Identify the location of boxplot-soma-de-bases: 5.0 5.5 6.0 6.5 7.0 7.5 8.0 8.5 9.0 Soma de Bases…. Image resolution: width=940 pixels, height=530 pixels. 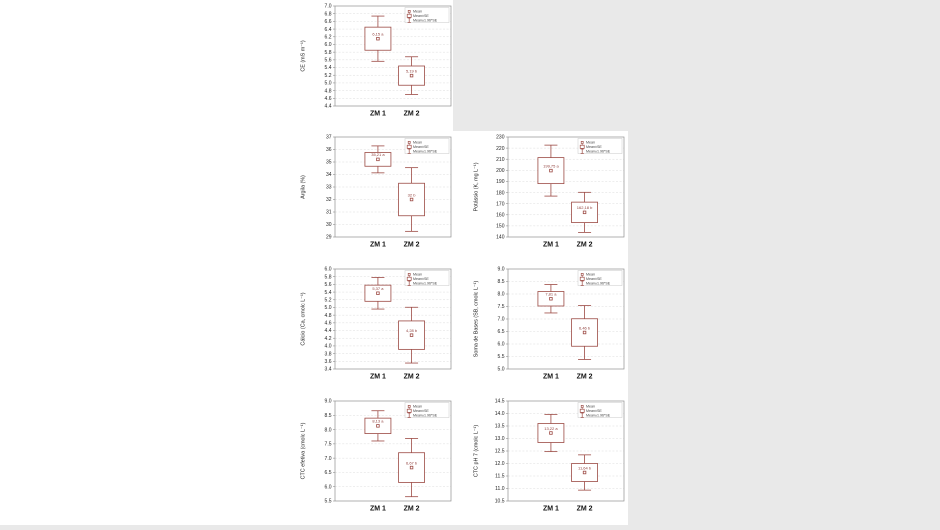
(548, 328).